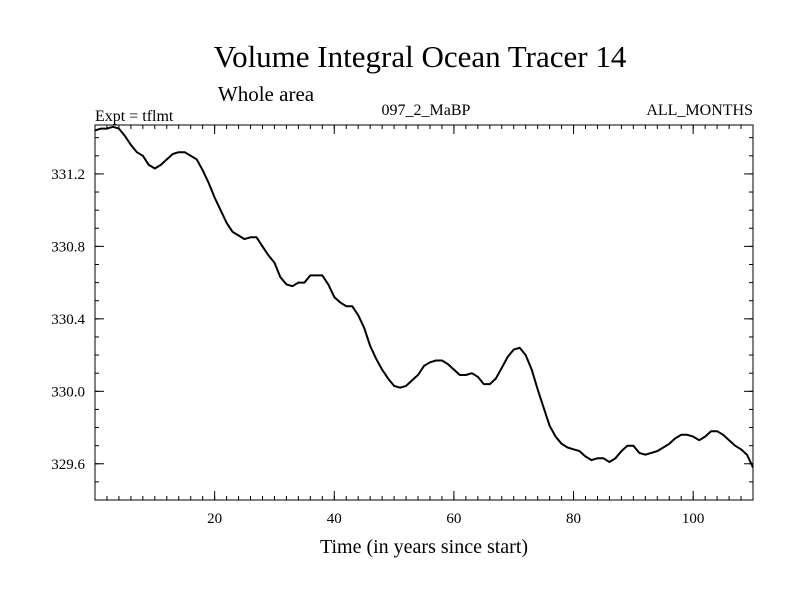 This screenshot has height=600, width=800. I want to click on run-label: 097_2_MaBP, so click(426, 110).